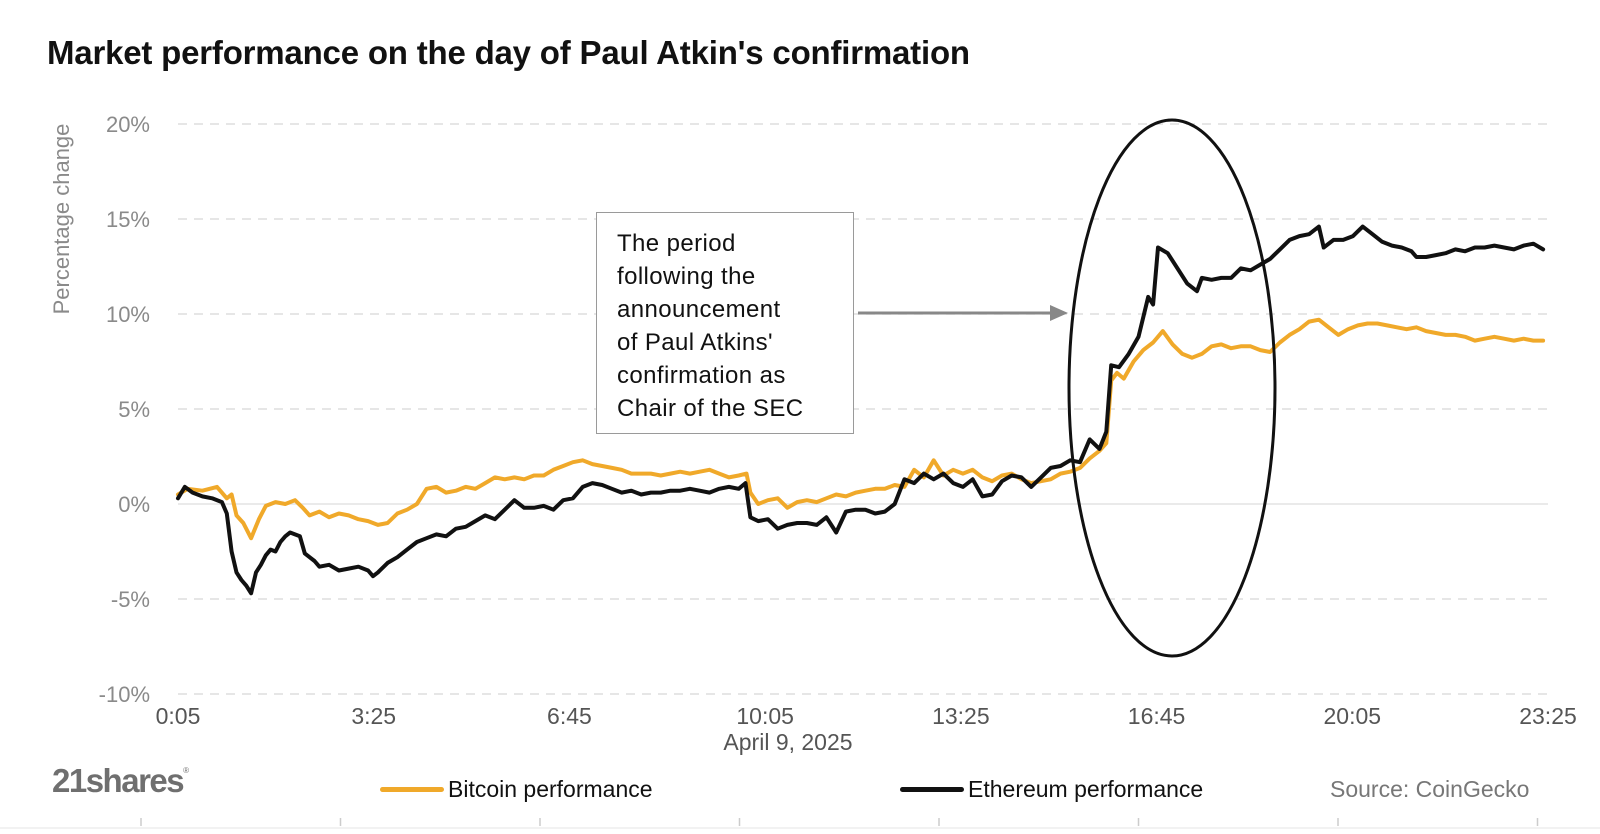 The height and width of the screenshot is (834, 1600). Describe the element at coordinates (710, 408) in the screenshot. I see `annotation-line: Chair of the SEC` at that location.